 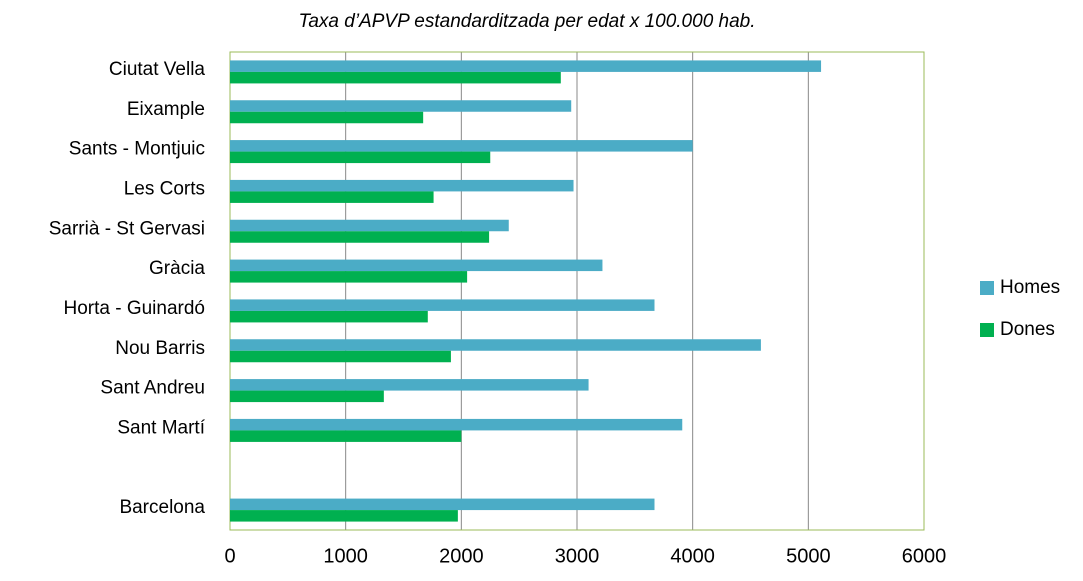 I want to click on y-tick-label: Nou Barris, so click(x=160, y=348).